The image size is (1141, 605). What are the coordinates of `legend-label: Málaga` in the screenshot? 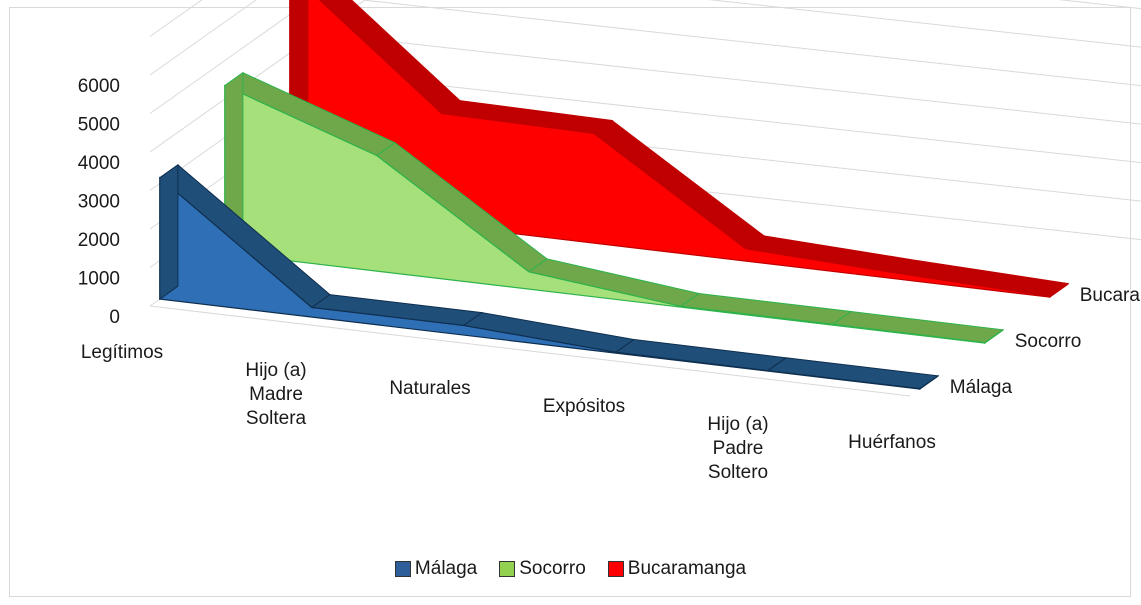 It's located at (446, 568).